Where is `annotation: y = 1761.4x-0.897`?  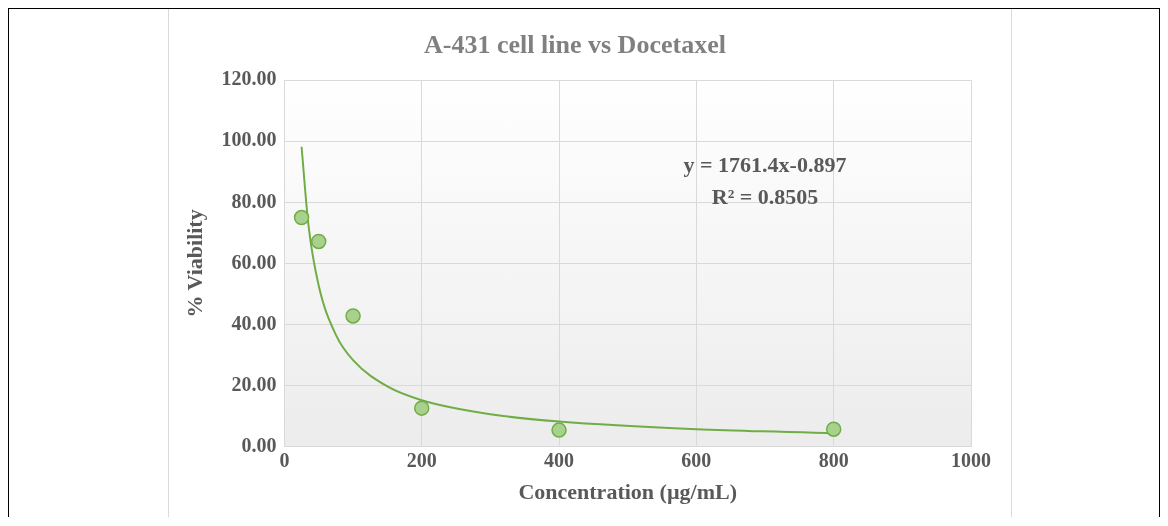 annotation: y = 1761.4x-0.897 is located at coordinates (765, 164).